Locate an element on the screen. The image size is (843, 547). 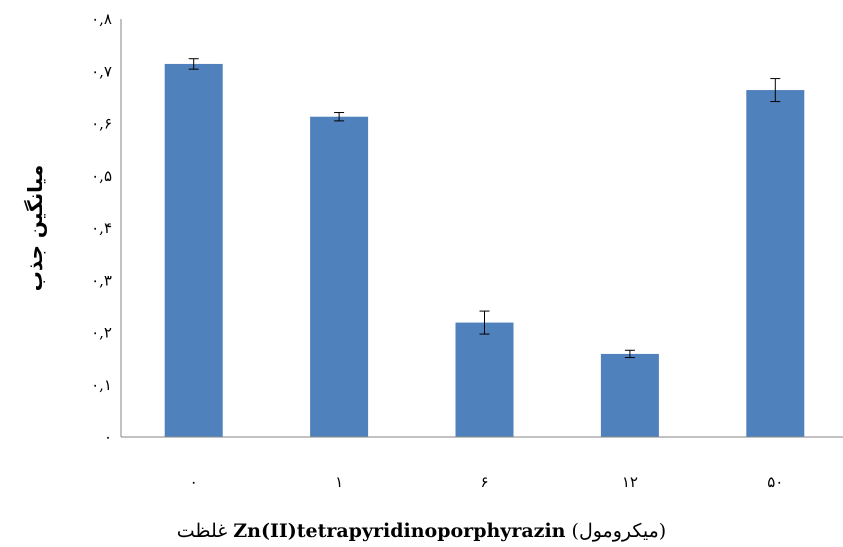
y-tick-label: ٠,۴ is located at coordinates (101, 228).